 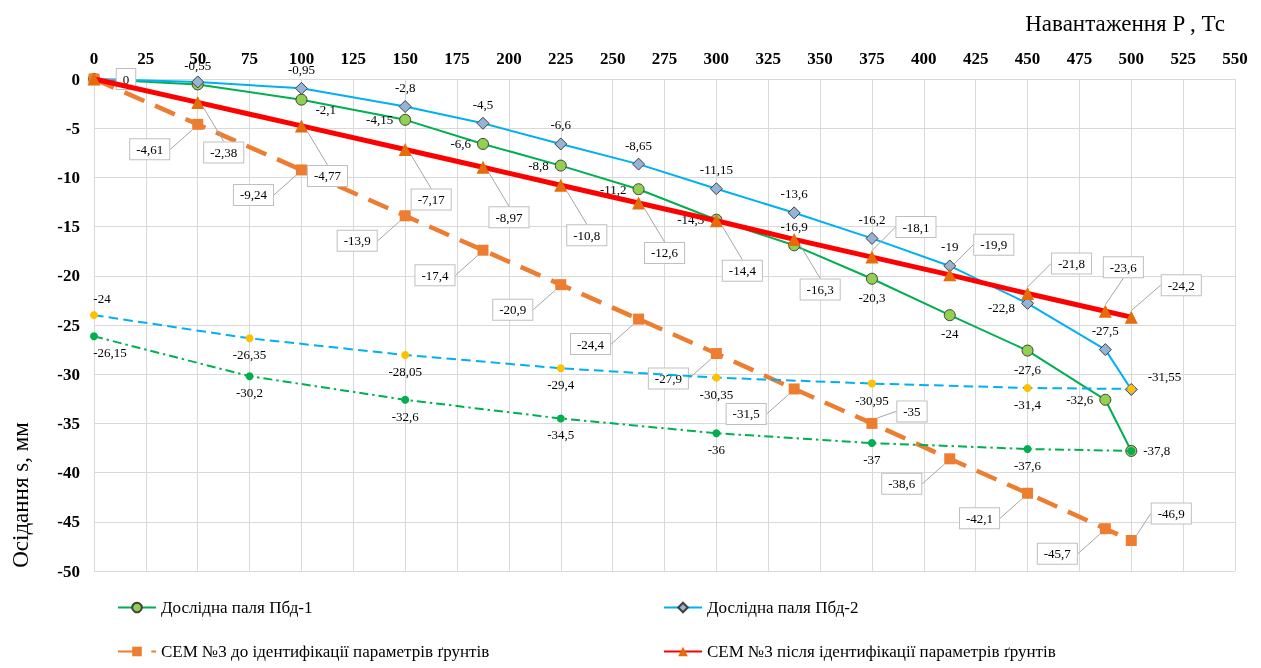 What do you see at coordinates (513, 310) in the screenshot?
I see `data-label: -20,9` at bounding box center [513, 310].